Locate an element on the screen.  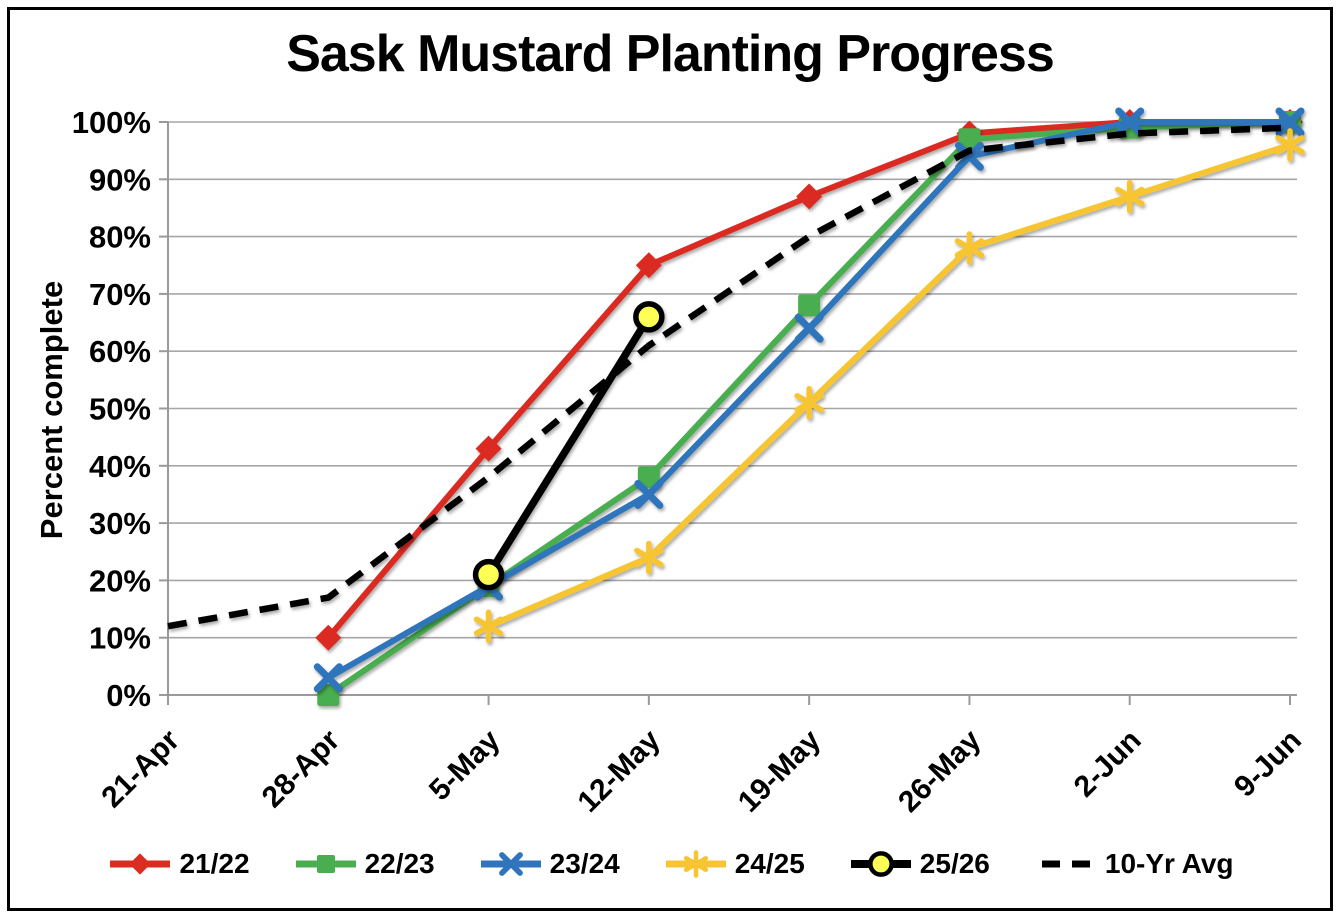
y-tick-label: 100% is located at coordinates (111, 122).